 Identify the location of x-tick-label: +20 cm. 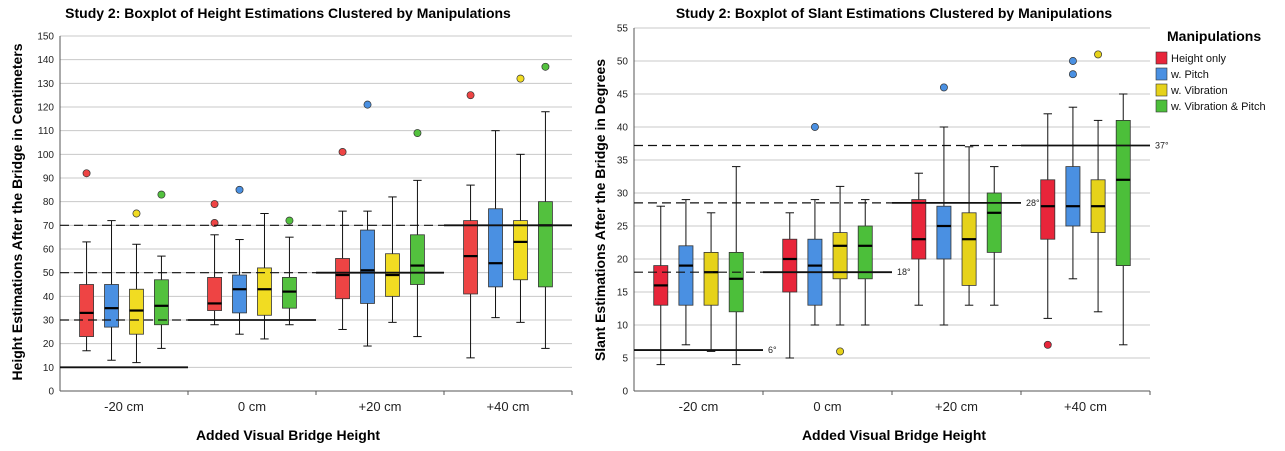
(956, 406).